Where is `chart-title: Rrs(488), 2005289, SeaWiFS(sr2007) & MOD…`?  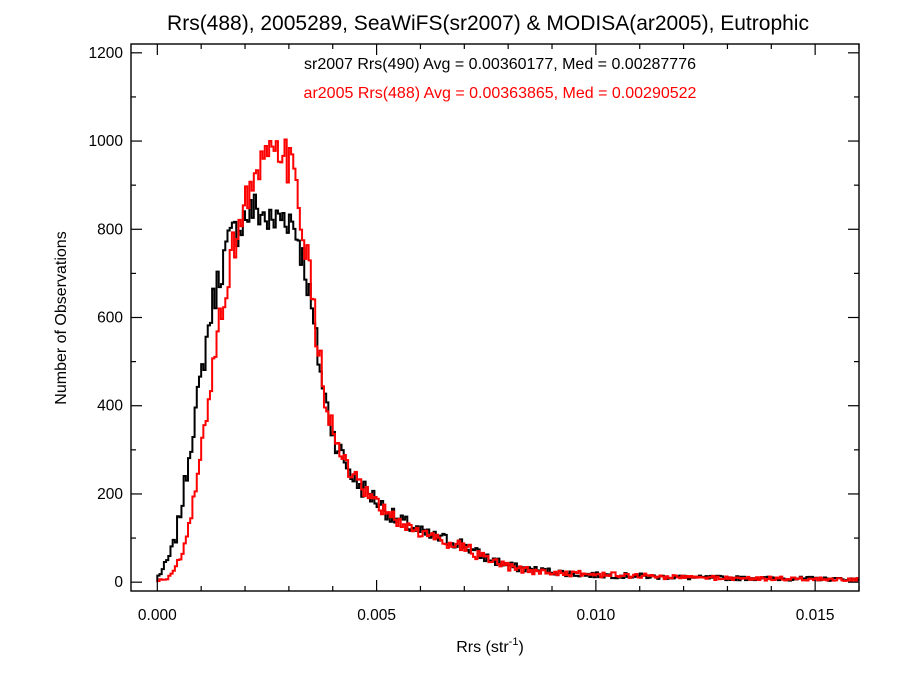 chart-title: Rrs(488), 2005289, SeaWiFS(sr2007) & MOD… is located at coordinates (488, 23).